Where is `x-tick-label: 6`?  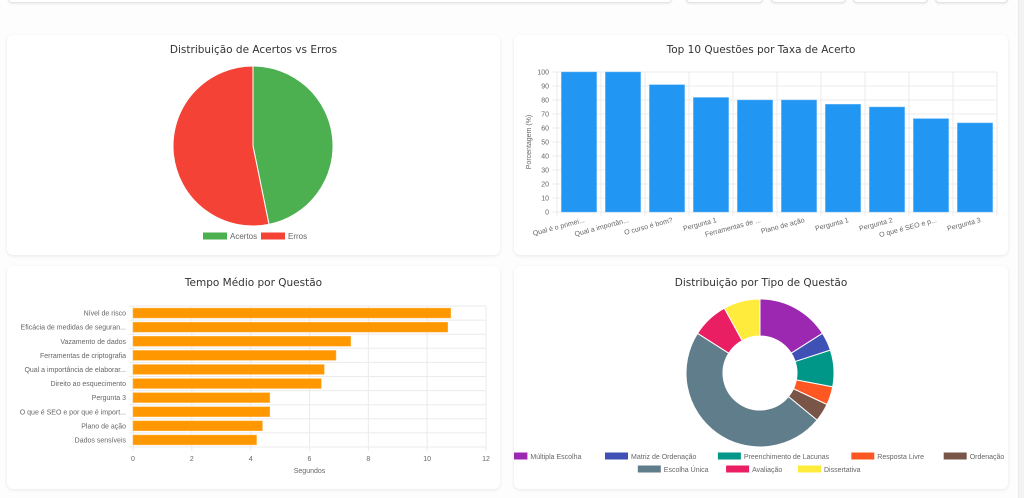 x-tick-label: 6 is located at coordinates (310, 459).